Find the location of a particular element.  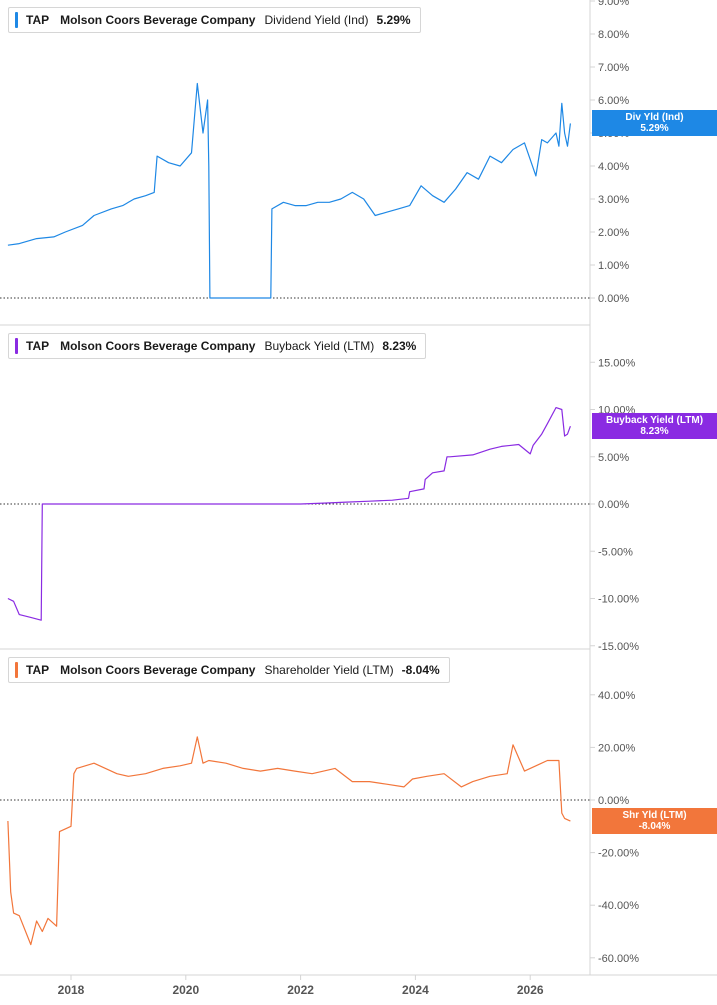

tag-value: 8.23% is located at coordinates (654, 431).